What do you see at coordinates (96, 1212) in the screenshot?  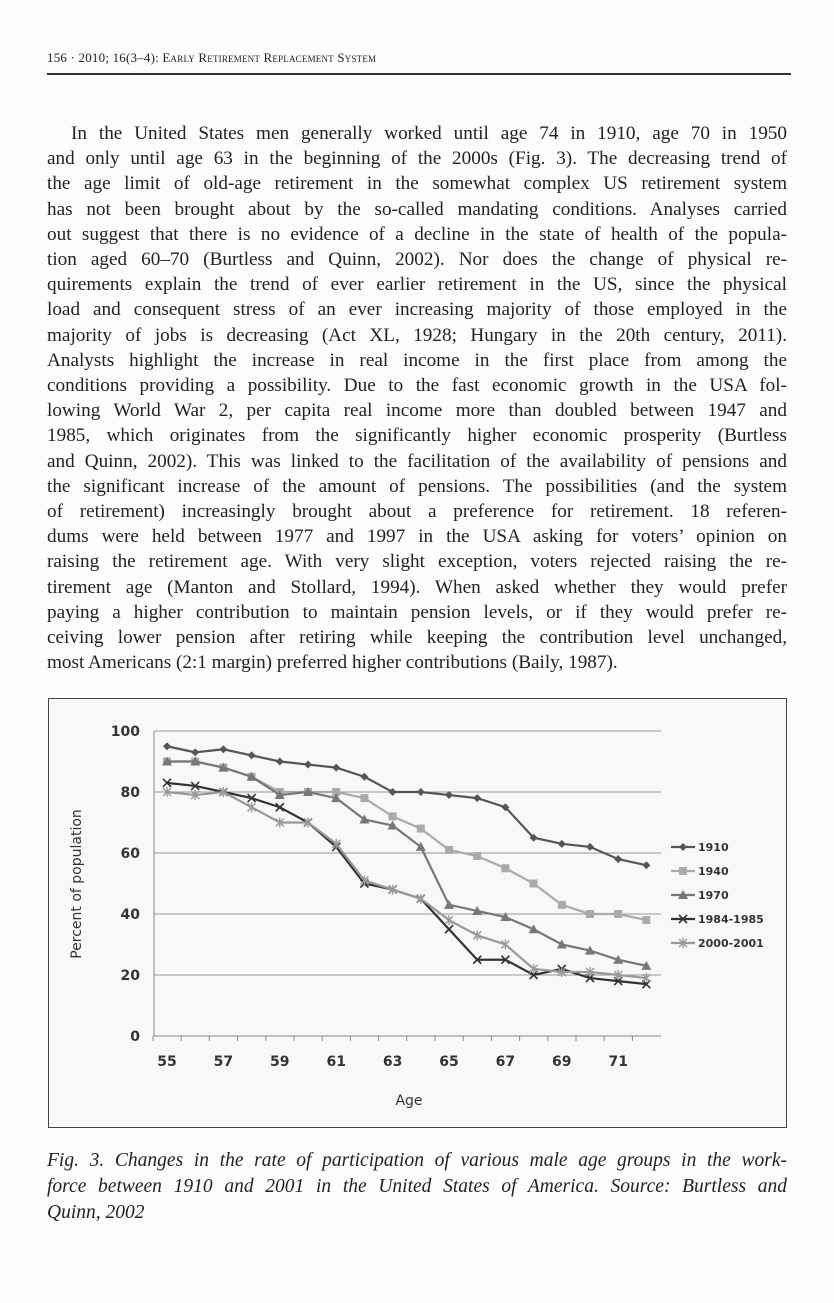 I see `text-line: Quinn, 2002` at bounding box center [96, 1212].